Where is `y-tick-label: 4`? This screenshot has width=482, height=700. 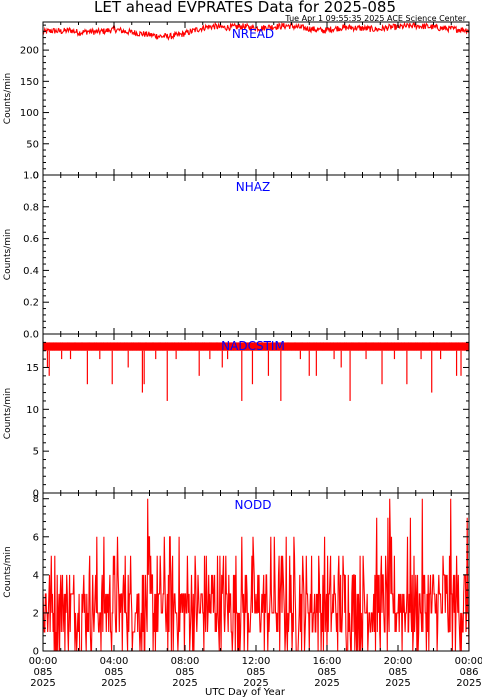 y-tick-label: 4 is located at coordinates (36, 575).